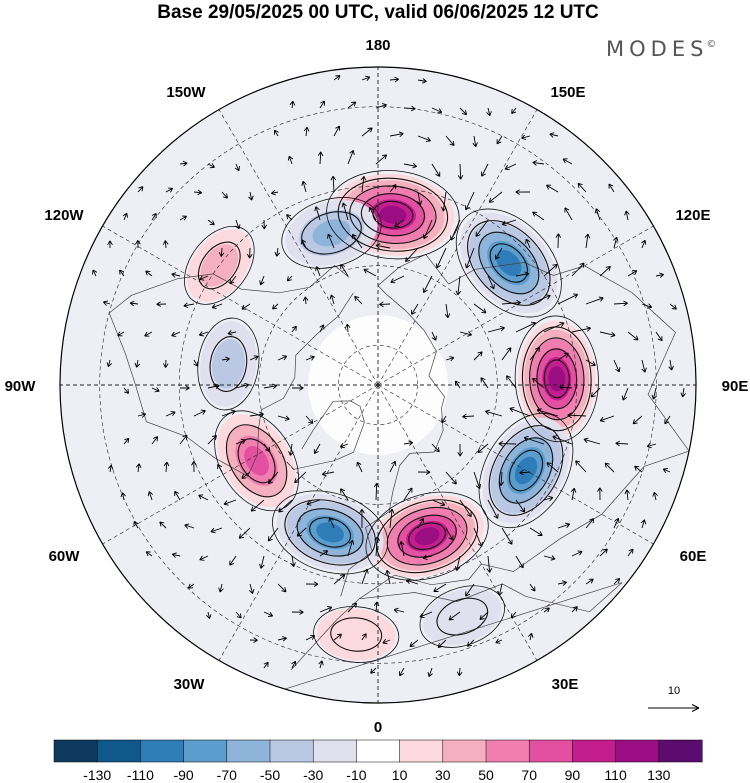 The image size is (750, 783). I want to click on colorbar-tick-label: 110, so click(615, 775).